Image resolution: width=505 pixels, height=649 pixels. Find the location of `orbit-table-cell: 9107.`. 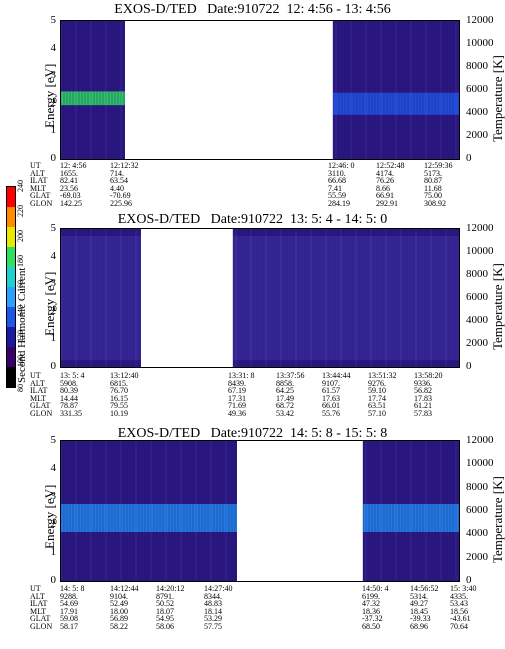

orbit-table-cell: 9107. is located at coordinates (331, 383).